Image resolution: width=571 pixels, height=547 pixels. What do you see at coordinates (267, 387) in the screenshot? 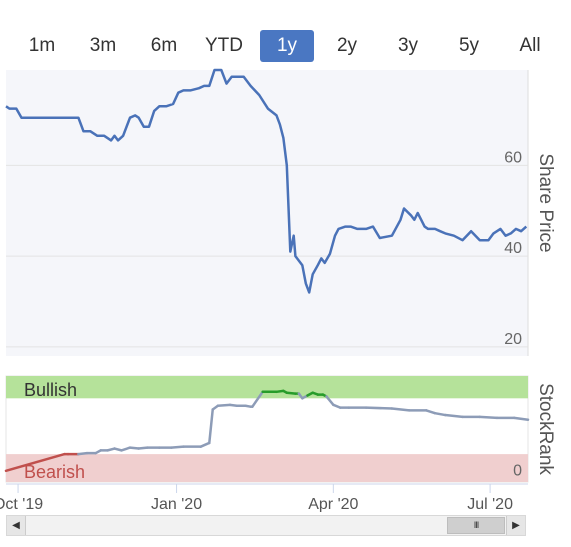
I see `bullish-band` at bounding box center [267, 387].